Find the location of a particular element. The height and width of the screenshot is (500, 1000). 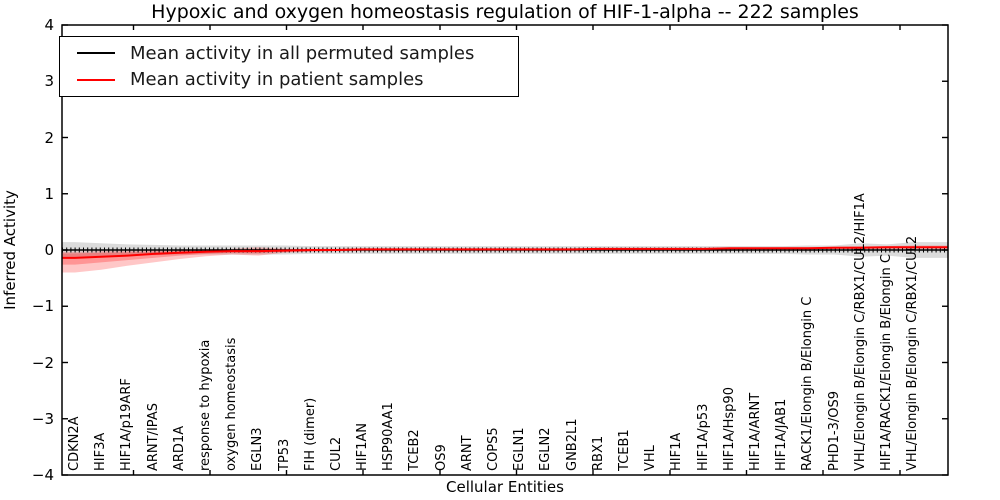

y-tick-label: −1 is located at coordinates (42, 306).